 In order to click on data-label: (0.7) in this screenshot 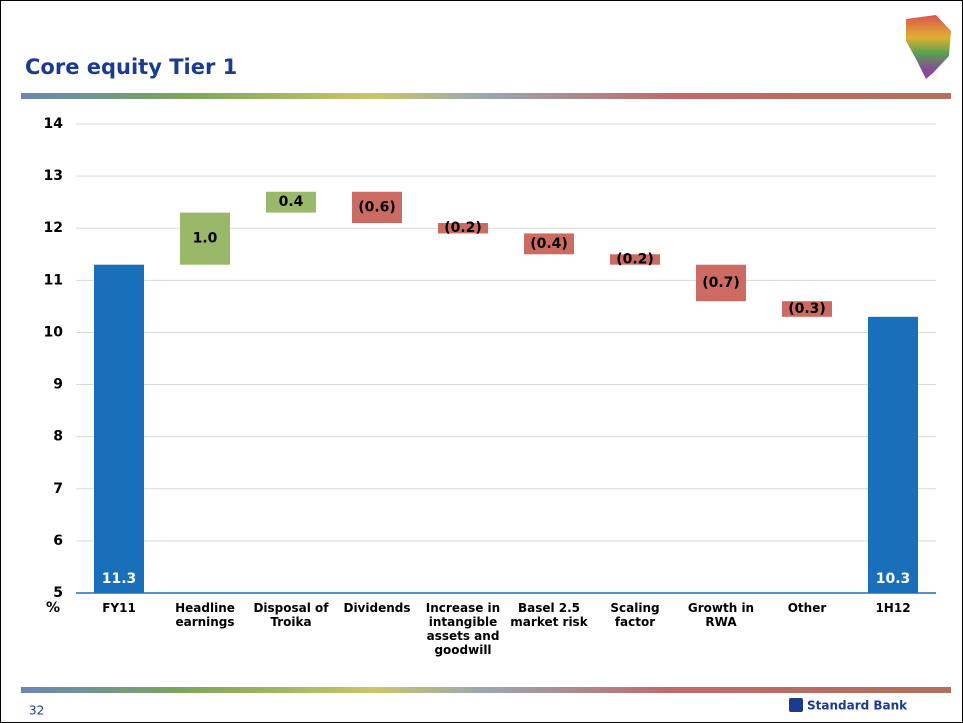, I will do `click(721, 283)`.